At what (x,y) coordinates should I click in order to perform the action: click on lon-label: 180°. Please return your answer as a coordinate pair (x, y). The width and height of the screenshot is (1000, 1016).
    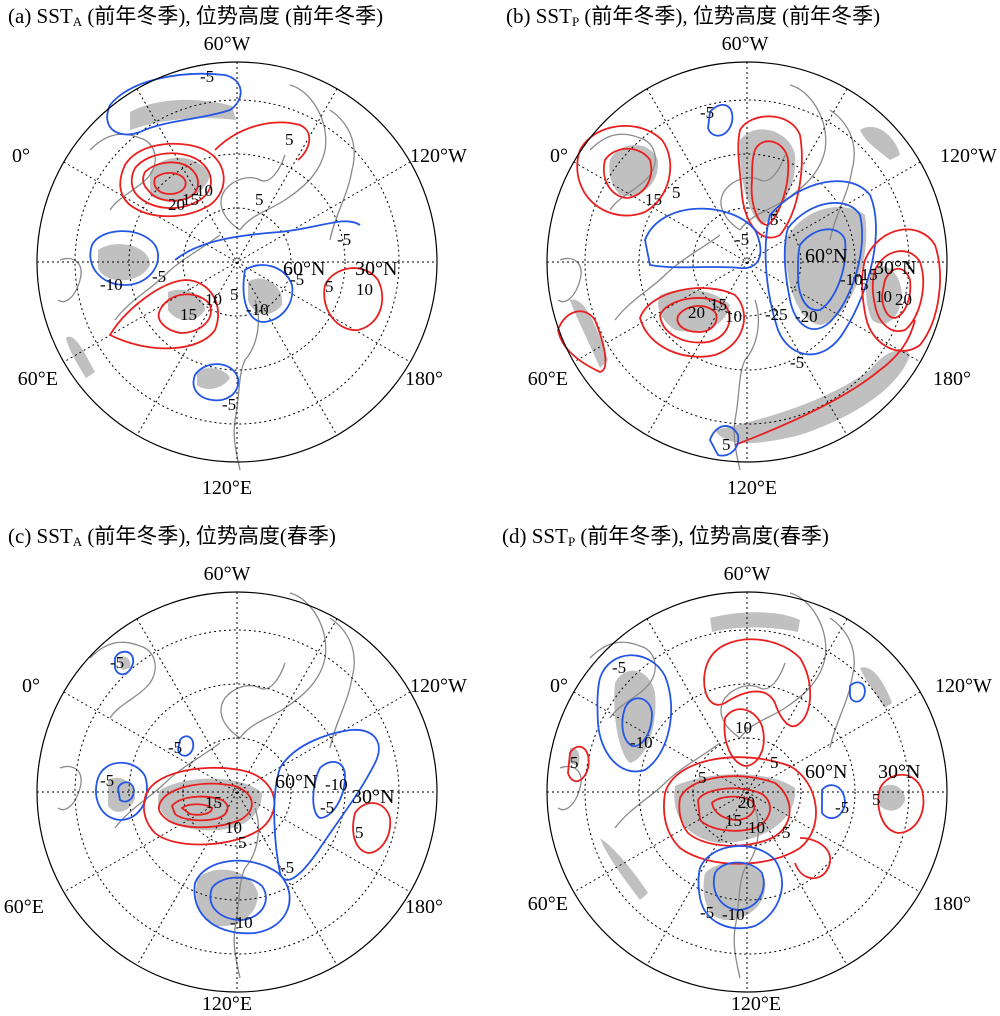
    Looking at the image, I should click on (424, 907).